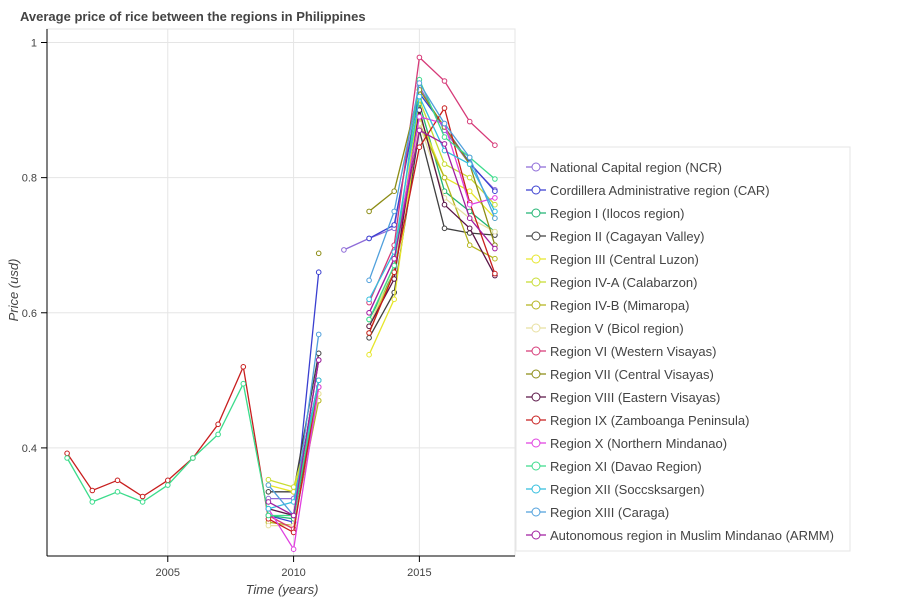  I want to click on legend-label: Cordillera Administrative region (CAR), so click(660, 190).